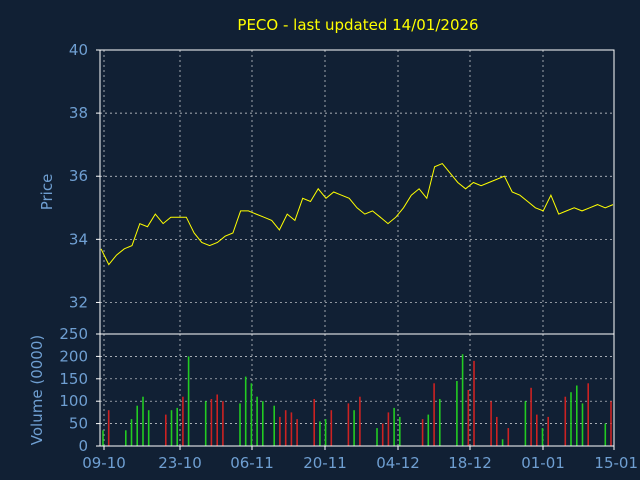  What do you see at coordinates (73, 379) in the screenshot?
I see `volume-y-tick-label: 150` at bounding box center [73, 379].